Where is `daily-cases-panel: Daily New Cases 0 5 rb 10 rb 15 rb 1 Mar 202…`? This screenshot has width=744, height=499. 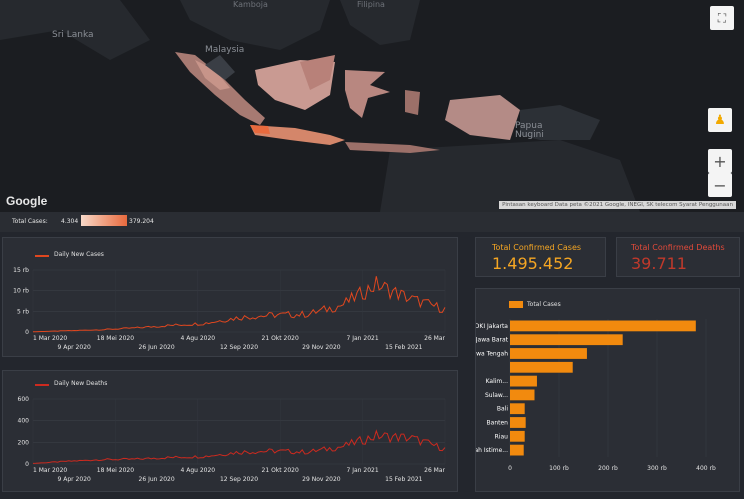
daily-cases-panel: Daily New Cases 0 5 rb 10 rb 15 rb 1 Mar 202… is located at coordinates (230, 297).